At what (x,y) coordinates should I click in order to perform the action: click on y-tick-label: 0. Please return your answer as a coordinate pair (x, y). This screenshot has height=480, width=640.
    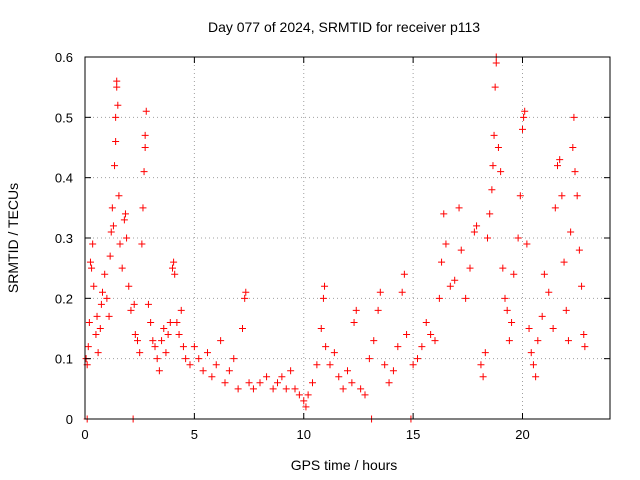
    Looking at the image, I should click on (69, 419).